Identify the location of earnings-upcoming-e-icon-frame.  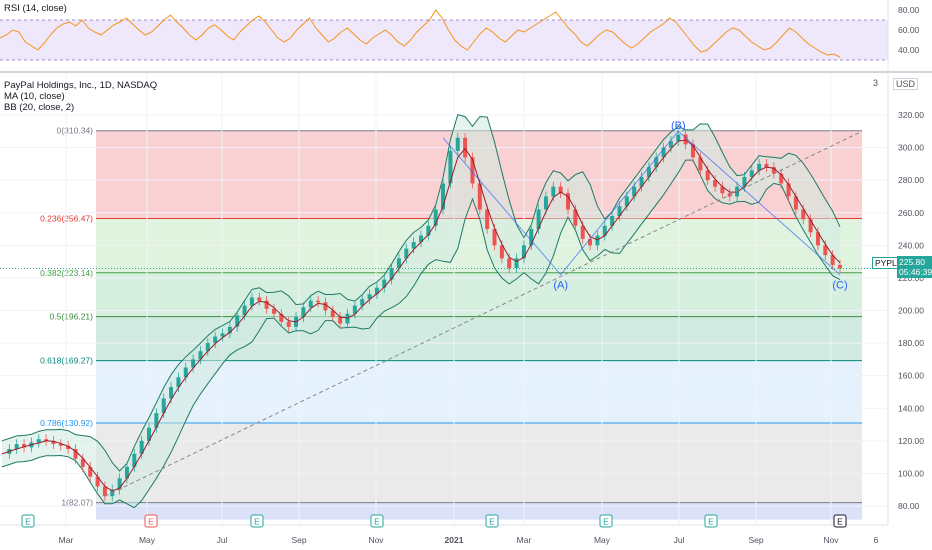
(151, 521).